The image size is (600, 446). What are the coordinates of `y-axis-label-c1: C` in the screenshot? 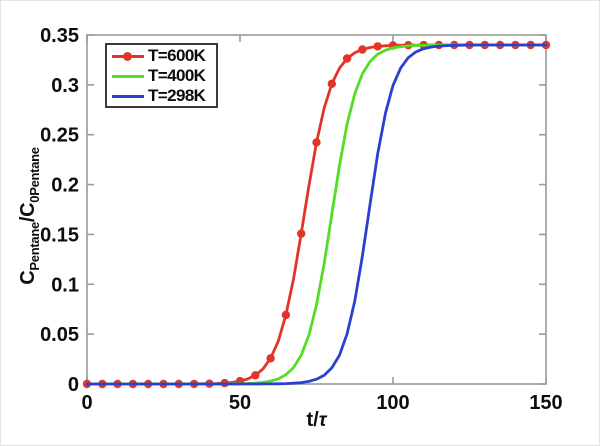 It's located at (28, 277).